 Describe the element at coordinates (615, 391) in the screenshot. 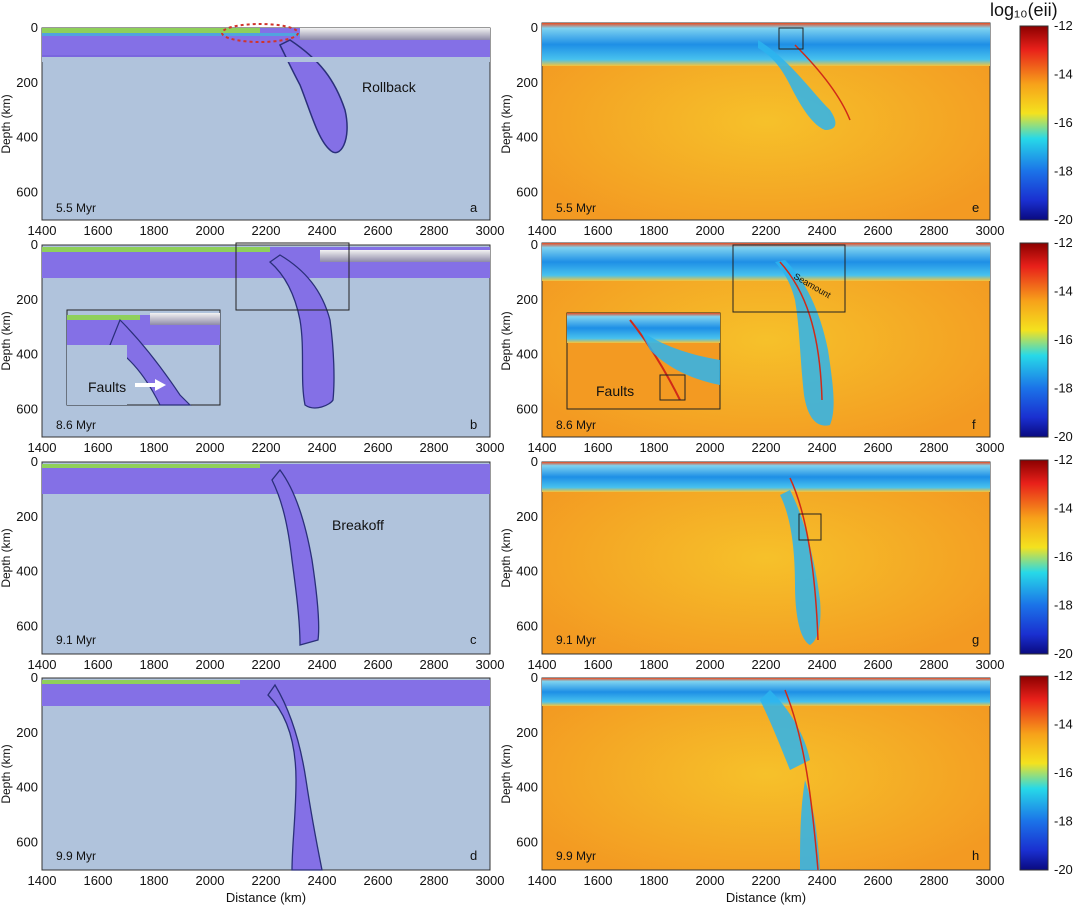

I see `inset-strain-faults-label: Faults` at that location.